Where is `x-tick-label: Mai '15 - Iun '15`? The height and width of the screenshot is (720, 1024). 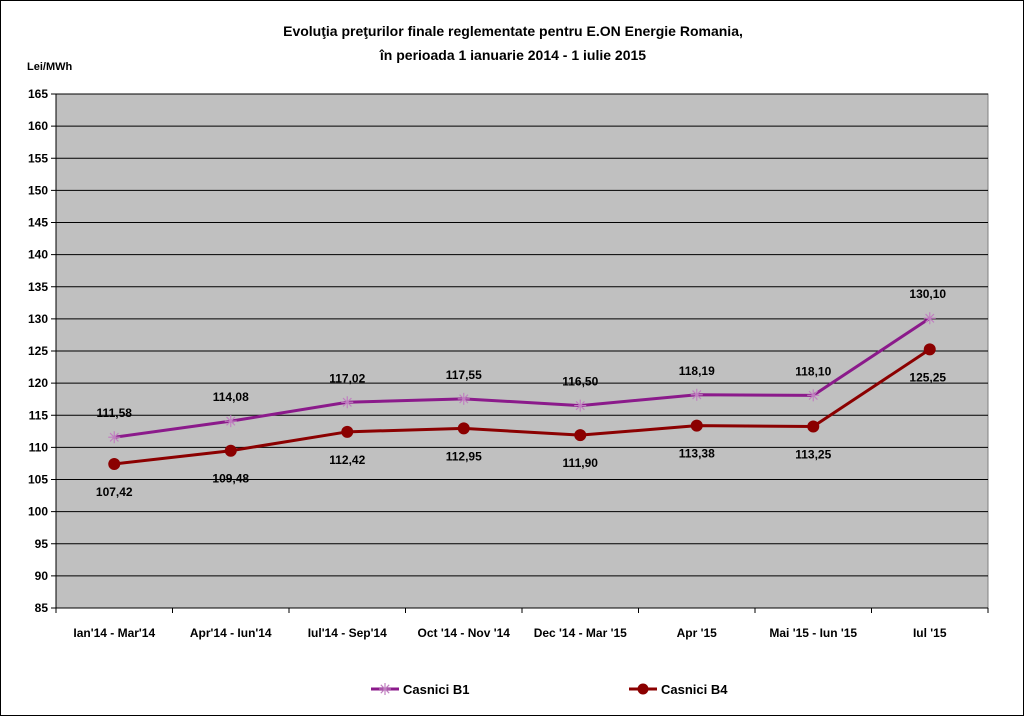
x-tick-label: Mai '15 - Iun '15 is located at coordinates (813, 633).